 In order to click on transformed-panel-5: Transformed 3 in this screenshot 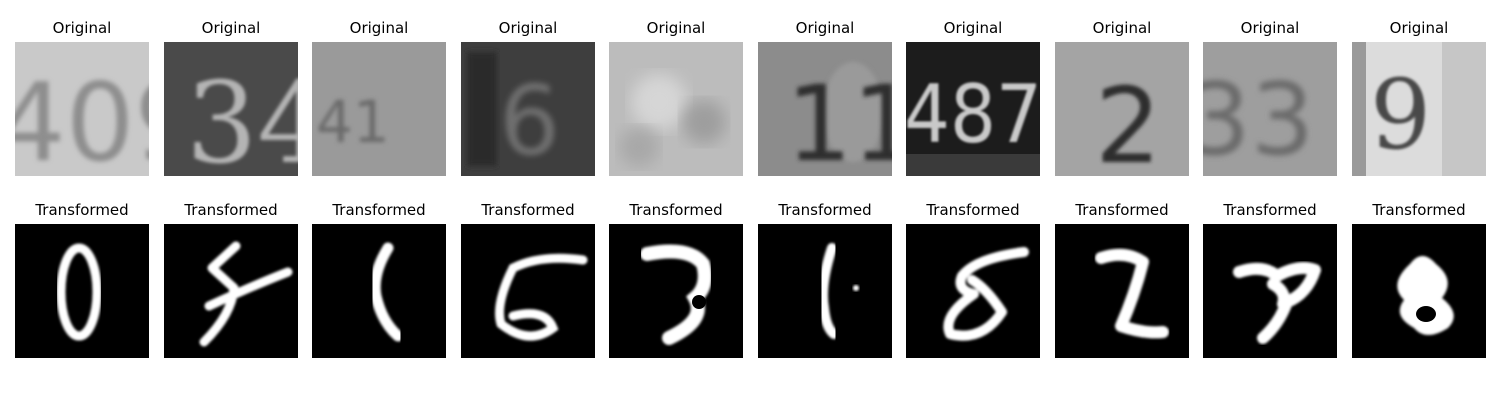, I will do `click(676, 277)`.